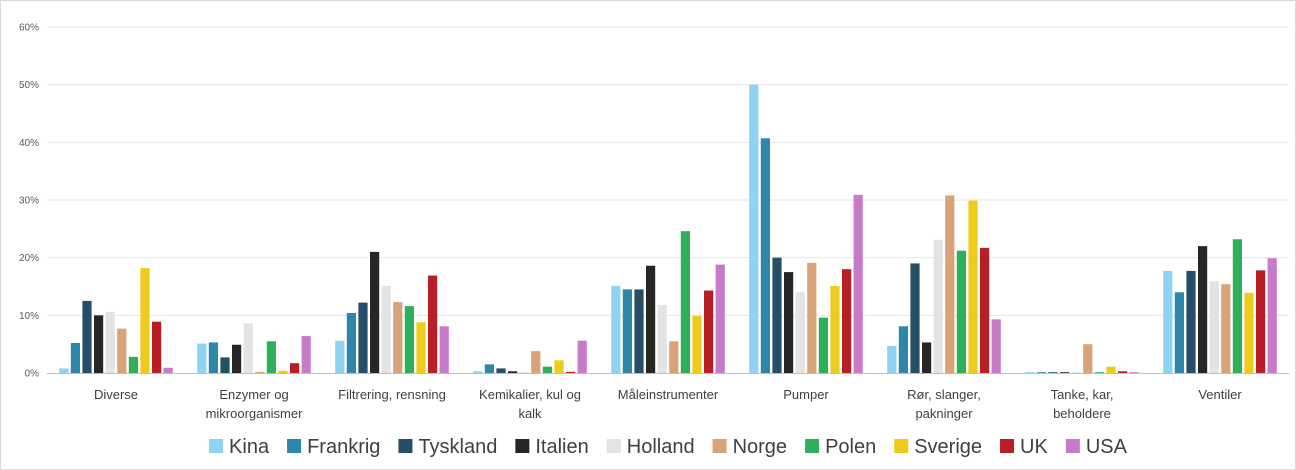  What do you see at coordinates (1107, 447) in the screenshot?
I see `legend-label: USA` at bounding box center [1107, 447].